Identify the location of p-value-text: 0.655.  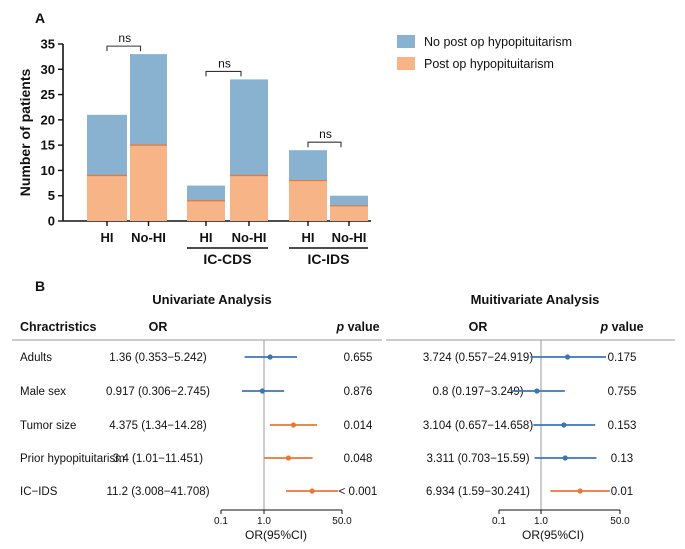
(358, 358).